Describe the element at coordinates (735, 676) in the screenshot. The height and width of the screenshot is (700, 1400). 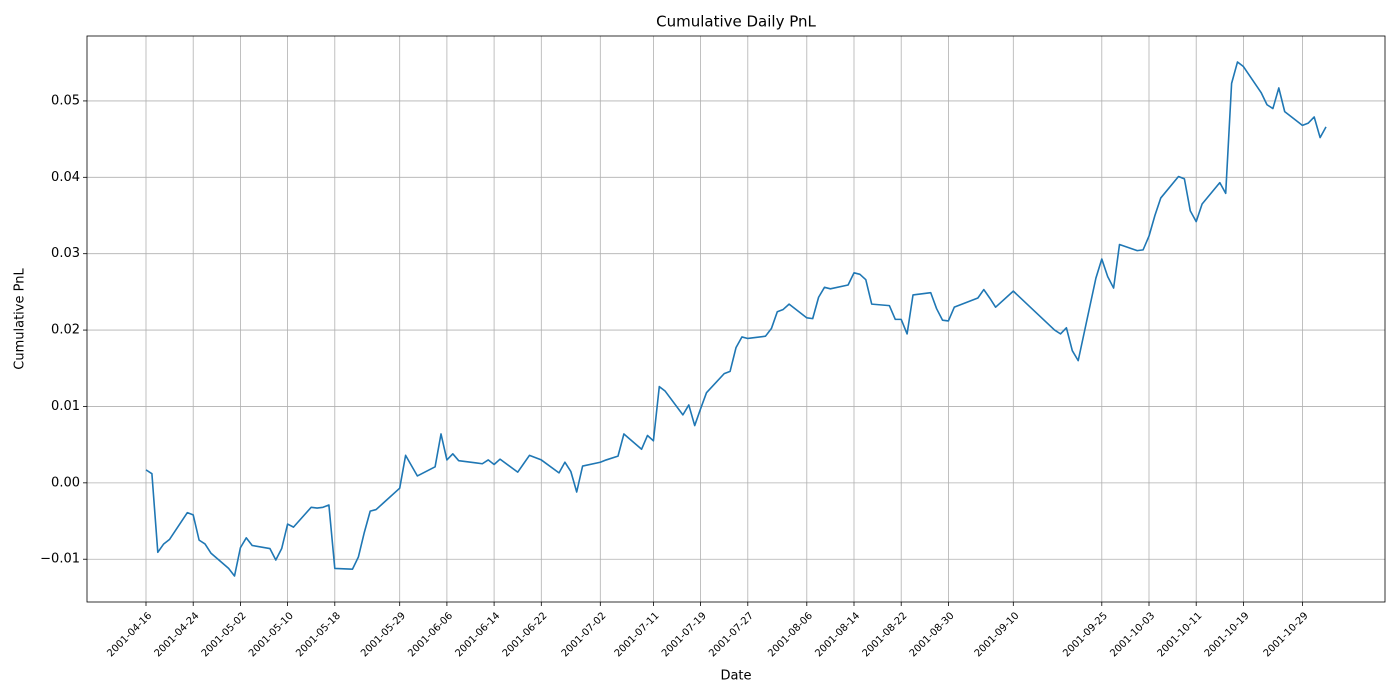
I see `x-axis-label: Date` at that location.